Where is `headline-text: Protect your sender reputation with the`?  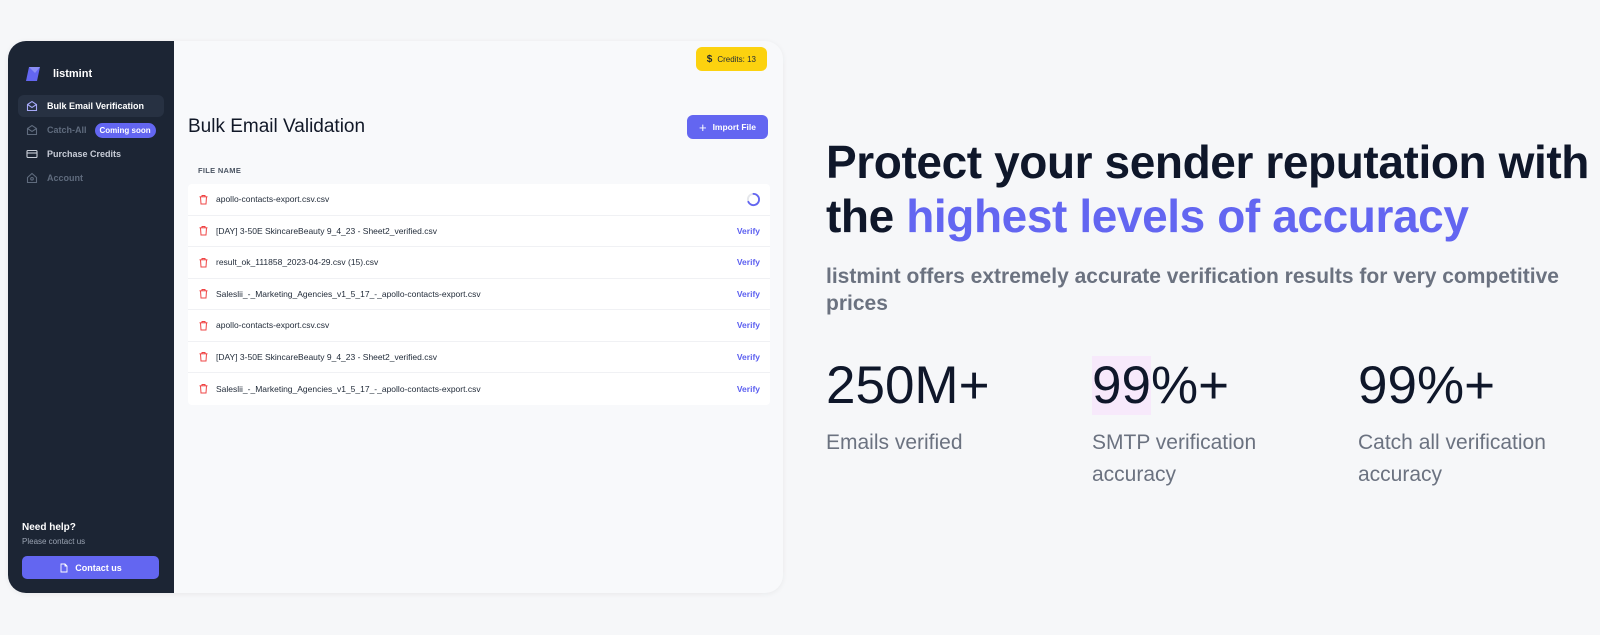 headline-text: Protect your sender reputation with the is located at coordinates (1207, 189).